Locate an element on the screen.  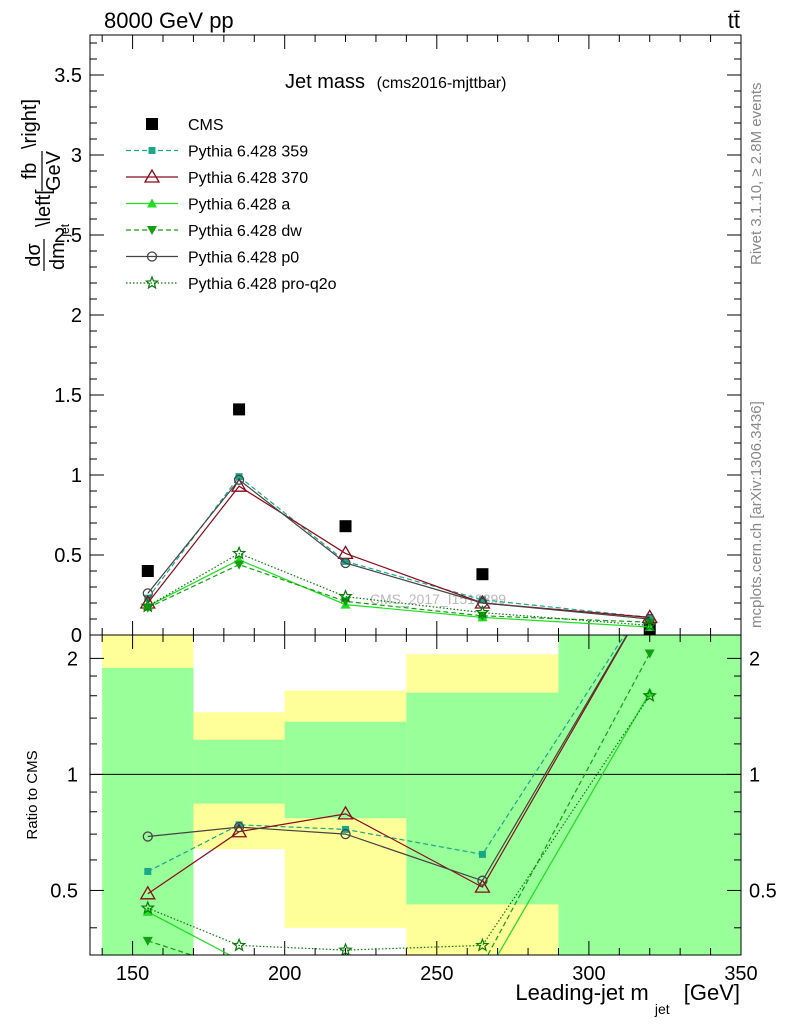
chart-title-sub: (cms2016-mjttbar) is located at coordinates (442, 83).